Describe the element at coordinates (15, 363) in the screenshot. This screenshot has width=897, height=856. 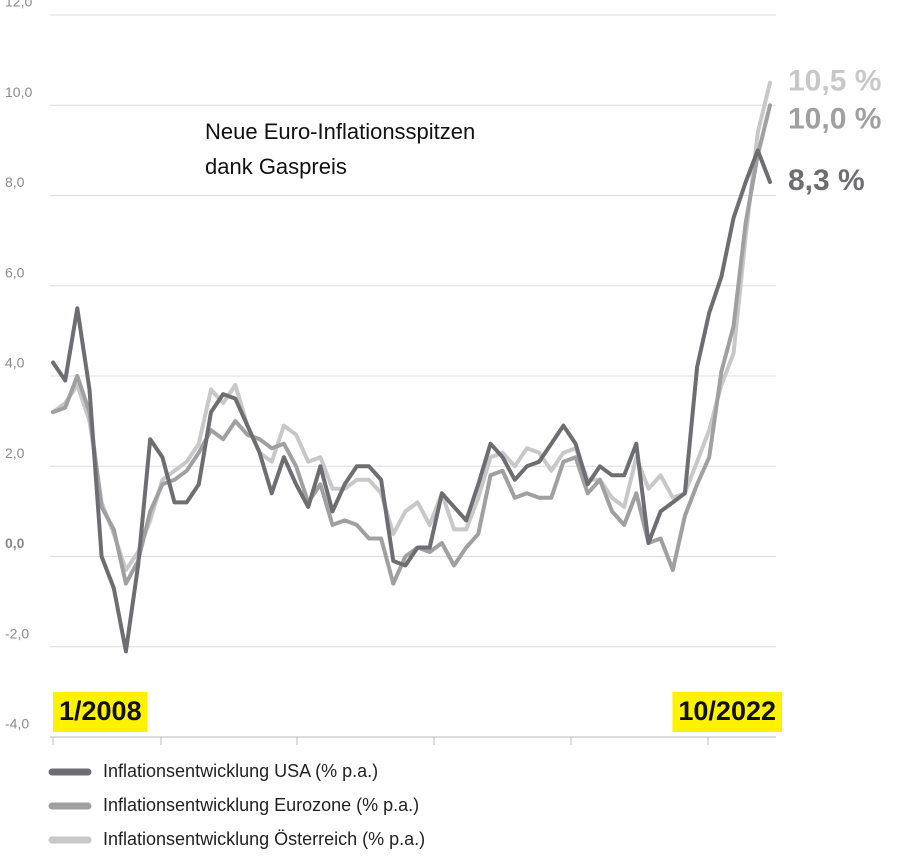
I see `y-tick-label: 4,0` at that location.